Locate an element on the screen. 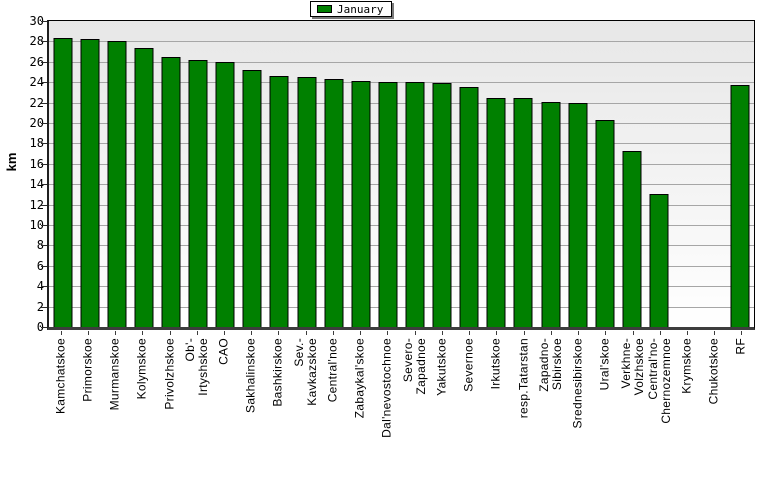 The height and width of the screenshot is (479, 777). x-slot: RF is located at coordinates (741, 404).